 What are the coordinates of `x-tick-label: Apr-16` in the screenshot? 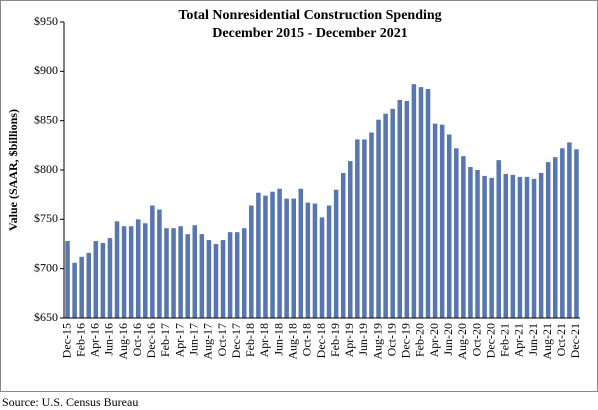 It's located at (95, 340).